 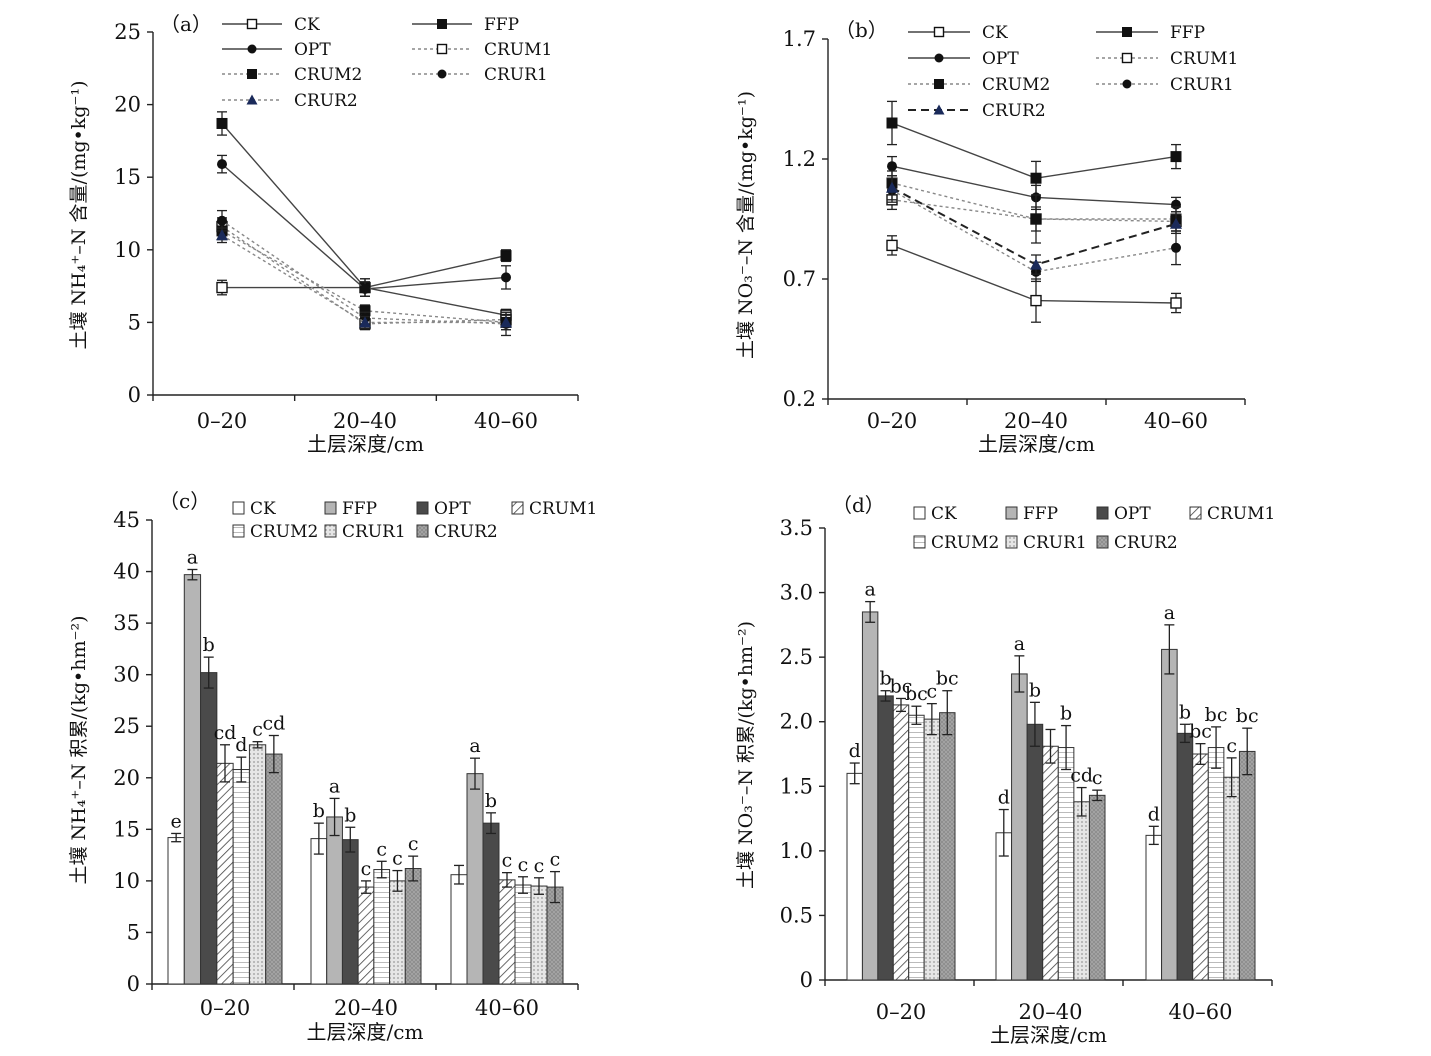 I want to click on legend-label: FFP, so click(x=359, y=509).